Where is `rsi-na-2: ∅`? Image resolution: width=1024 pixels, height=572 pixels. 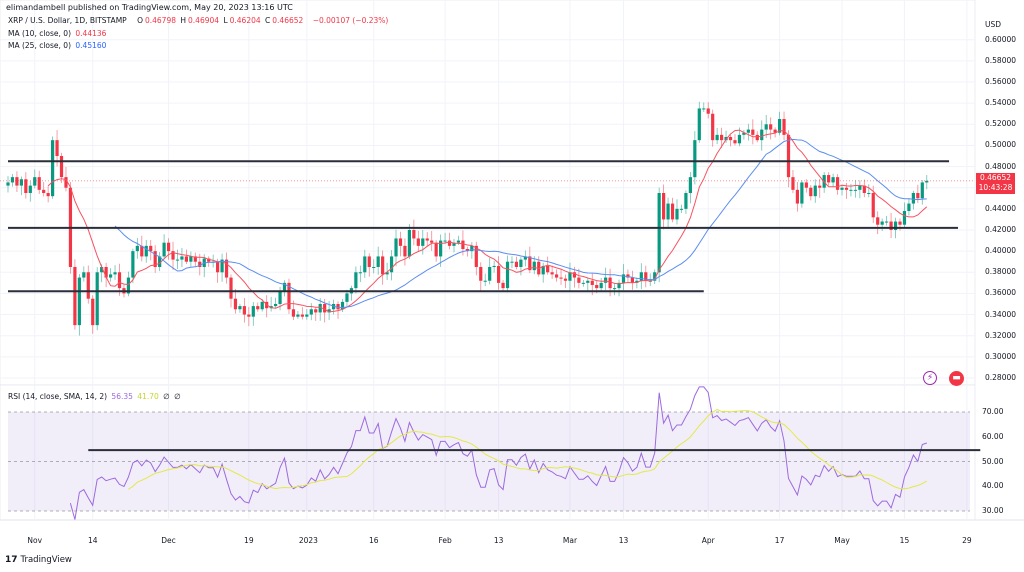 rsi-na-2: ∅ is located at coordinates (177, 396).